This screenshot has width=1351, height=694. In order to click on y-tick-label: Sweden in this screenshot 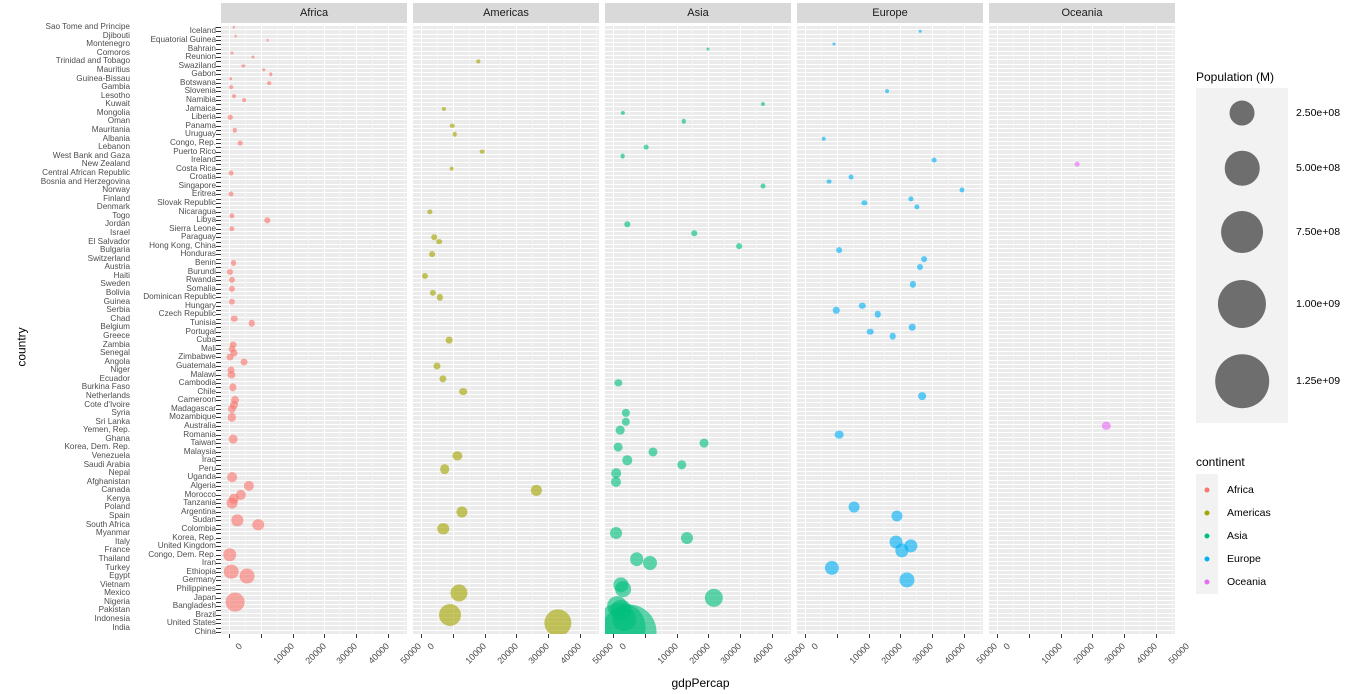, I will do `click(115, 284)`.